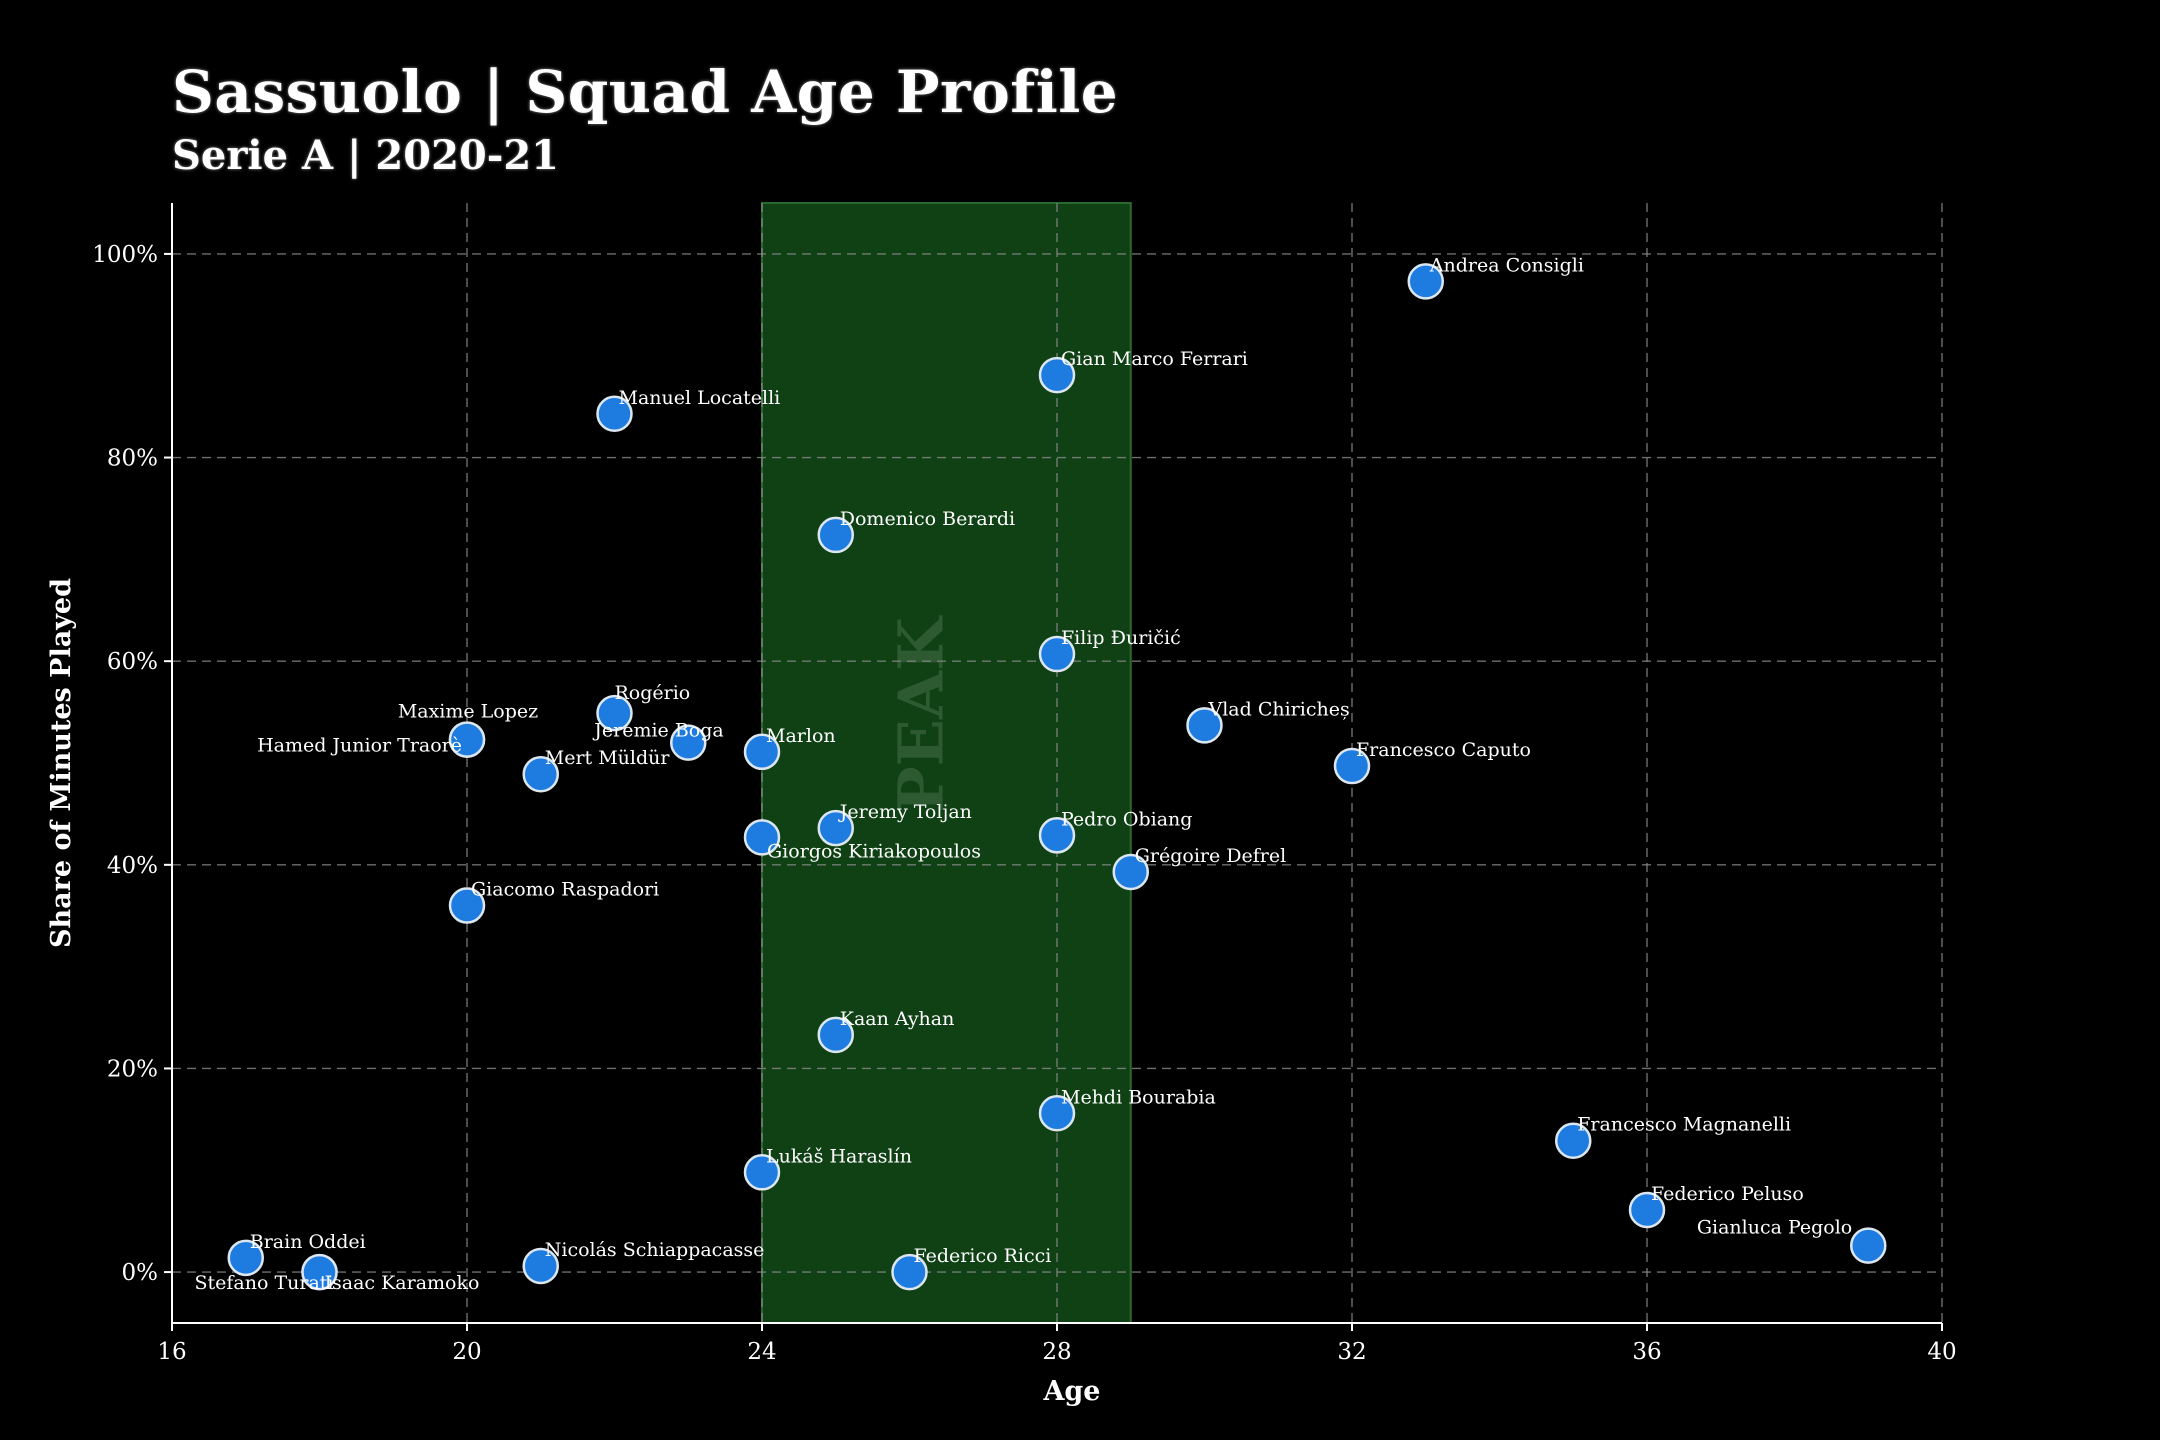 This screenshot has width=2160, height=1440. I want to click on point-label: Rogério, so click(653, 693).